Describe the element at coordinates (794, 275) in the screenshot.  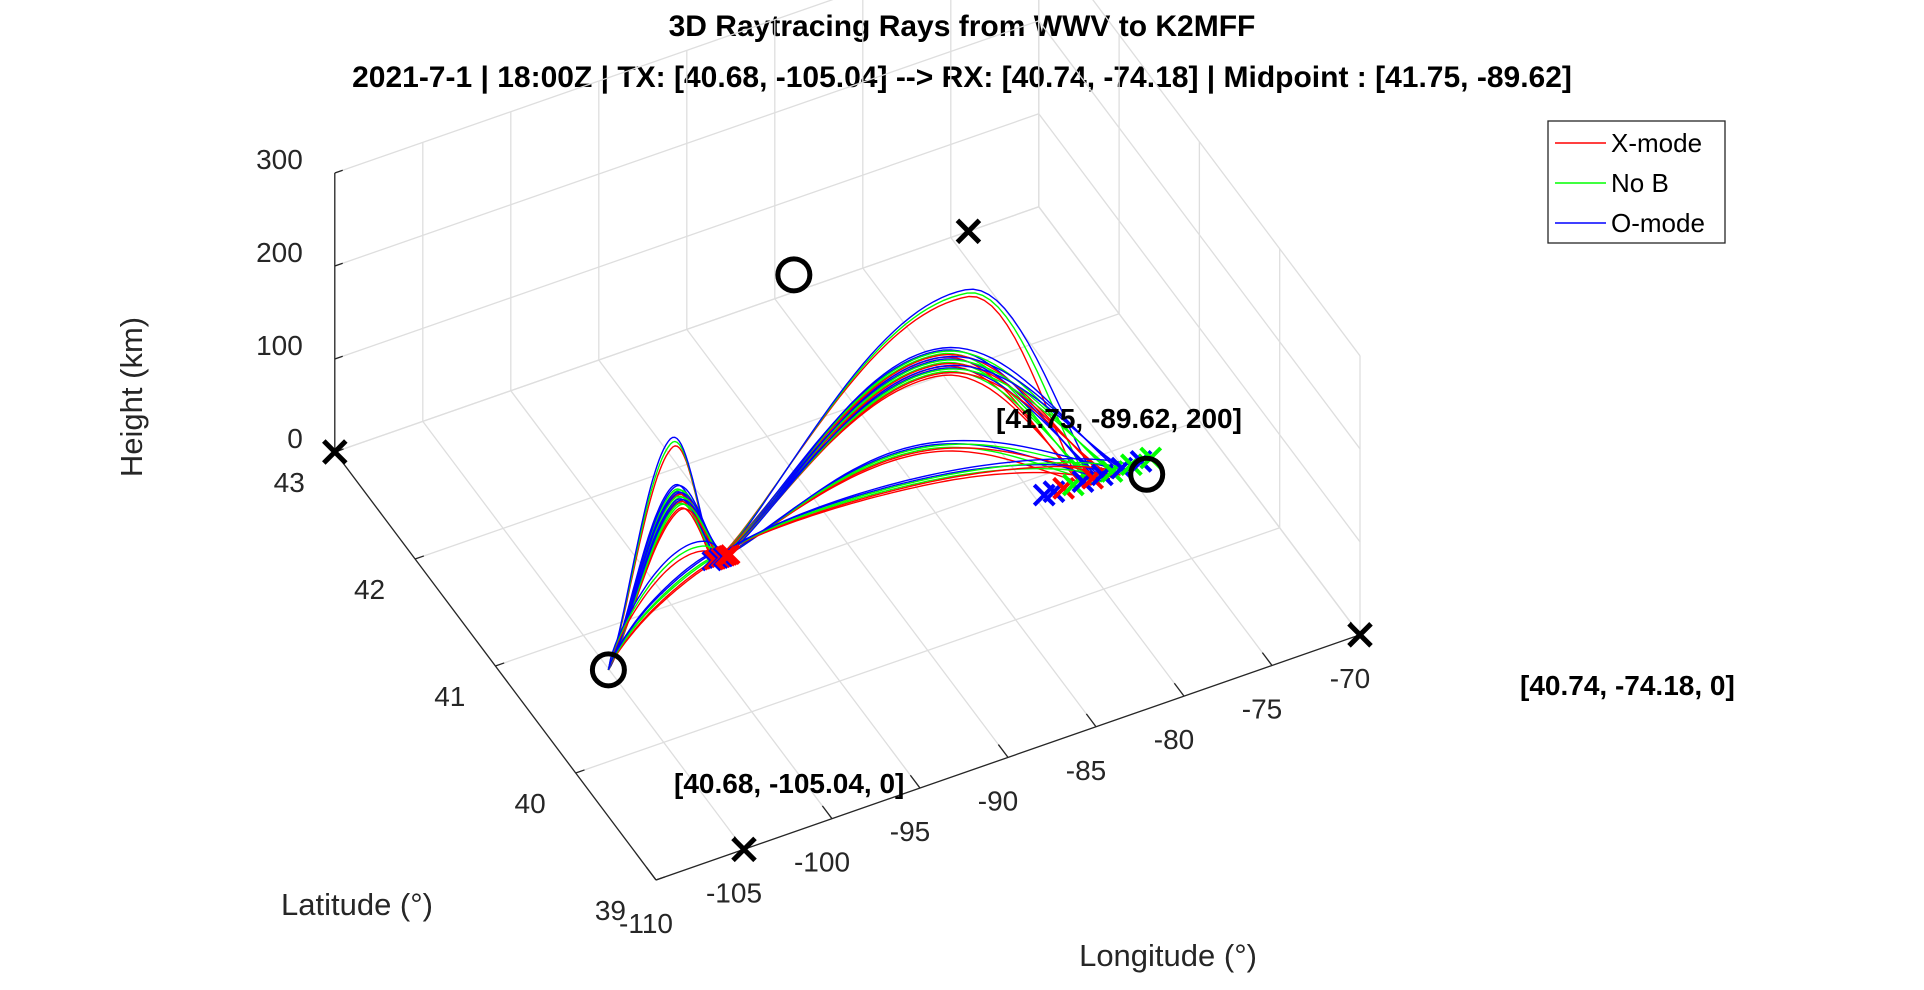
I see `midpoint-circle-marker` at that location.